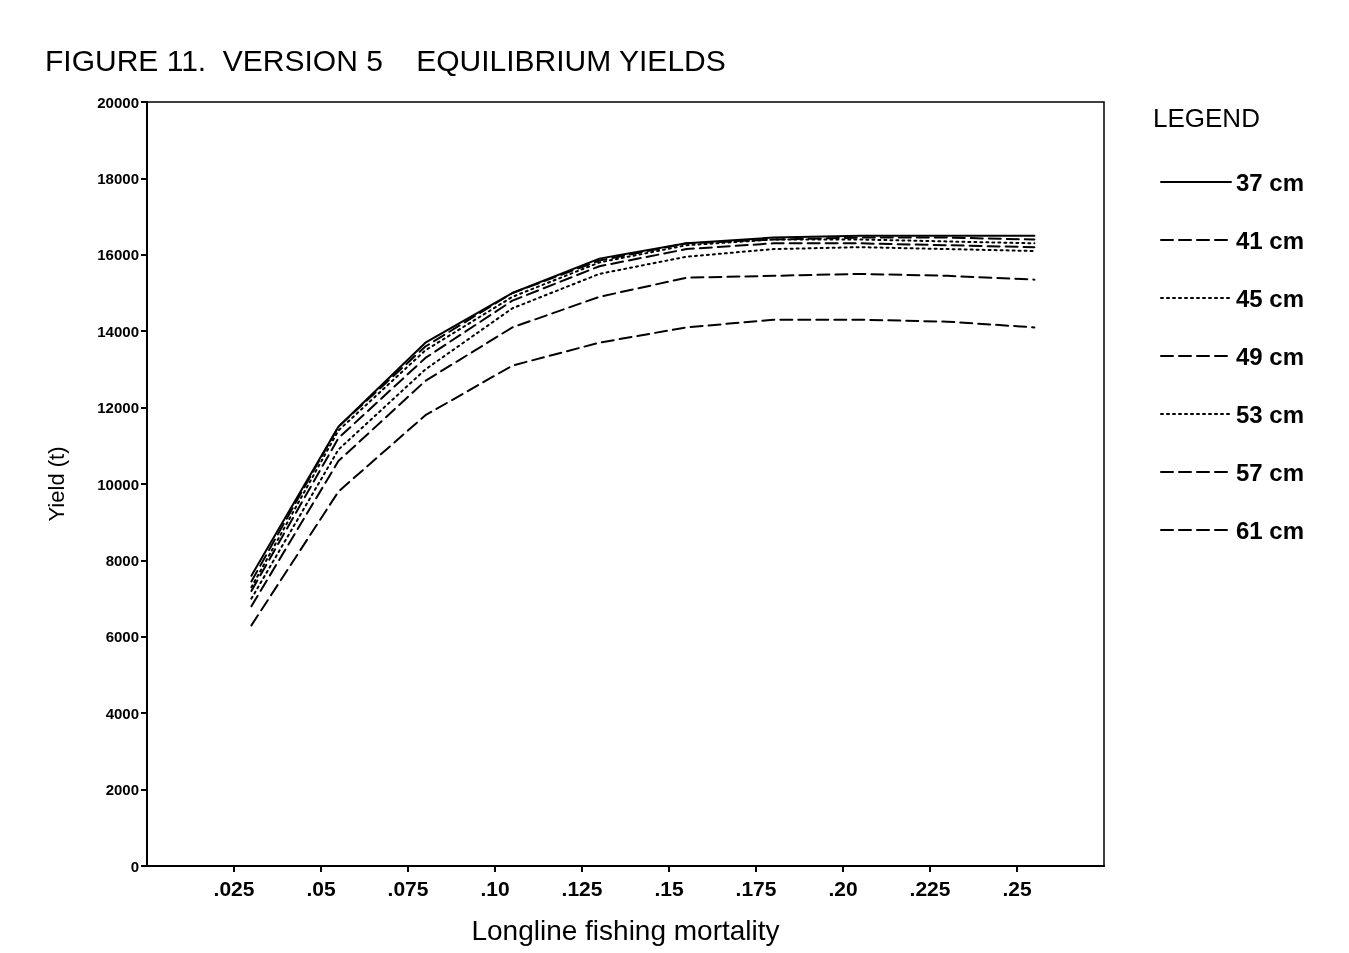 This screenshot has height=953, width=1349. I want to click on x-tick-label: .125, so click(582, 888).